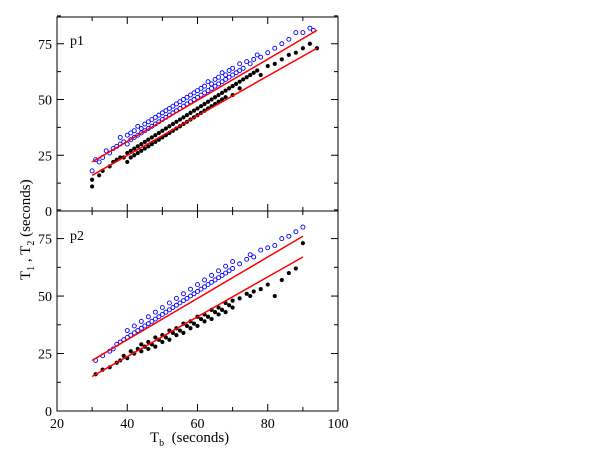 The image size is (599, 463). I want to click on y-axis-label: T1 , T2 (seconds), so click(27, 229).